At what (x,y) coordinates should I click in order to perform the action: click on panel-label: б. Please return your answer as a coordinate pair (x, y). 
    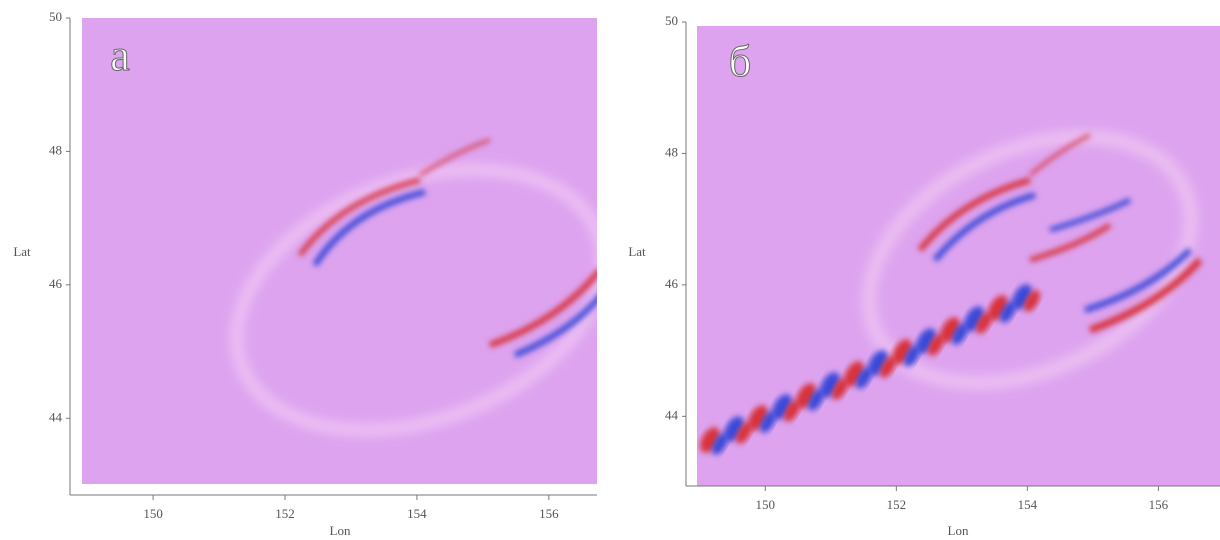
    Looking at the image, I should click on (740, 61).